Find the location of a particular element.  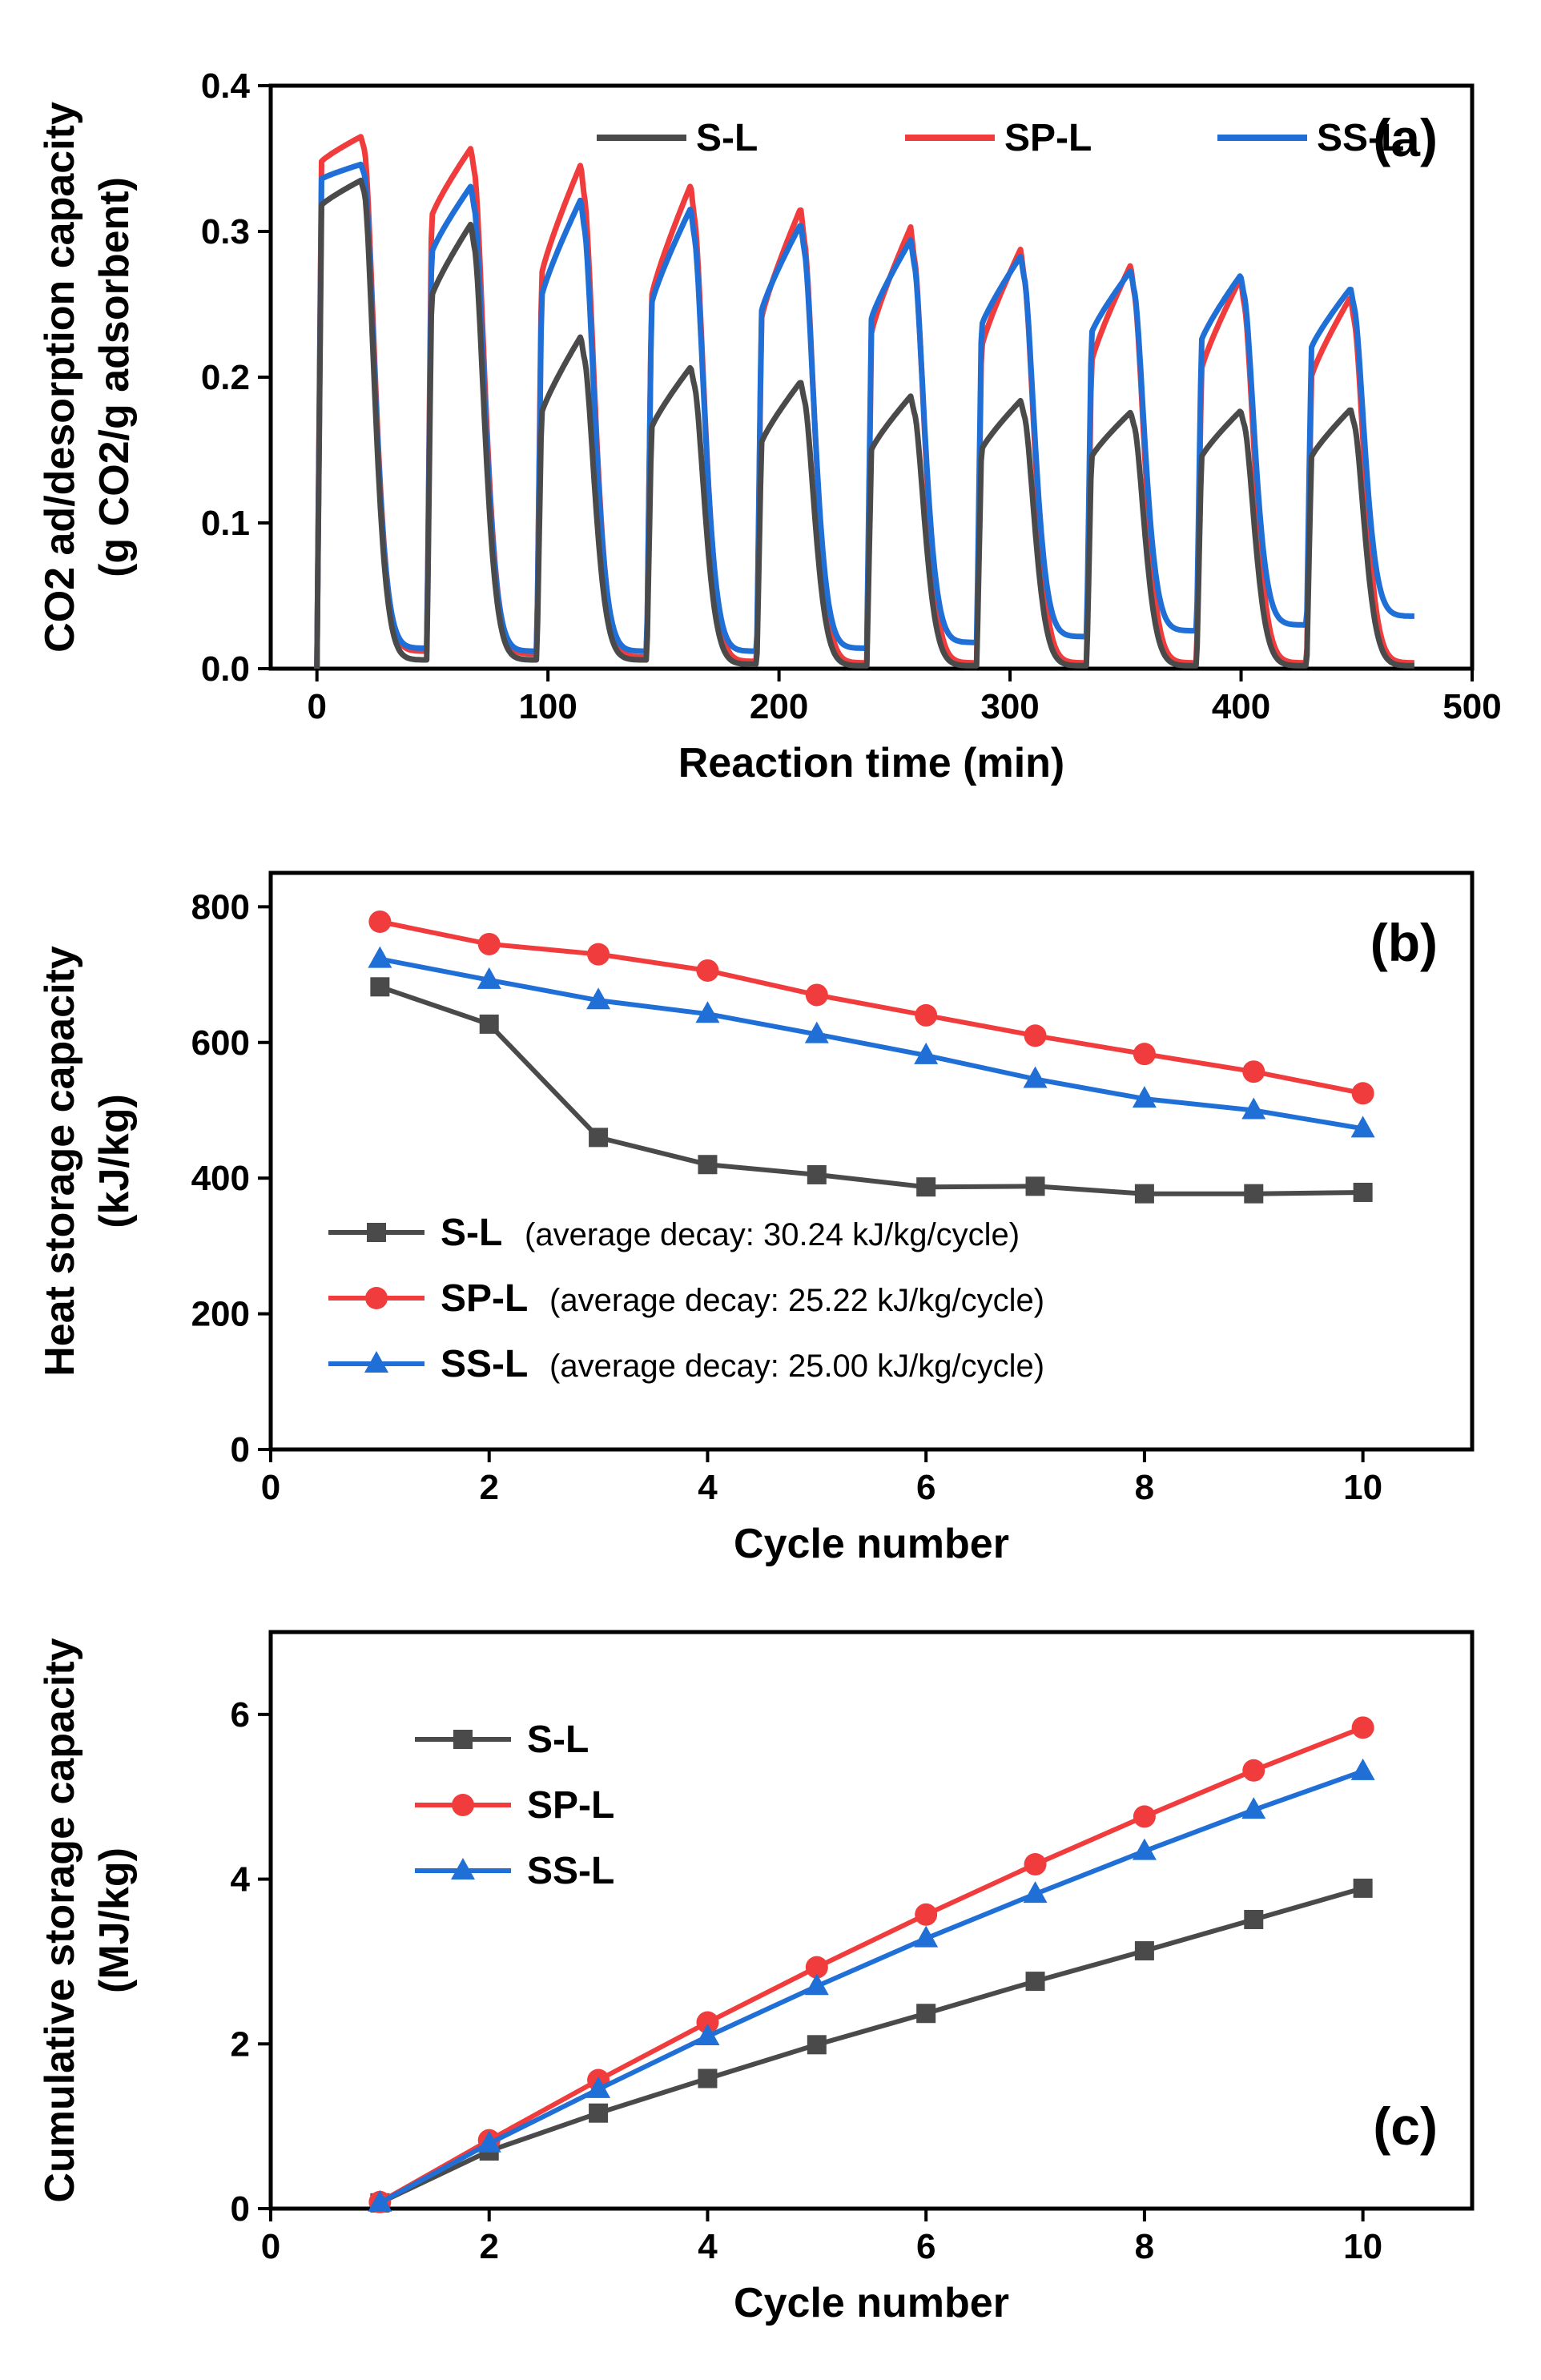

y-tick-label: 0.1 is located at coordinates (225, 523).